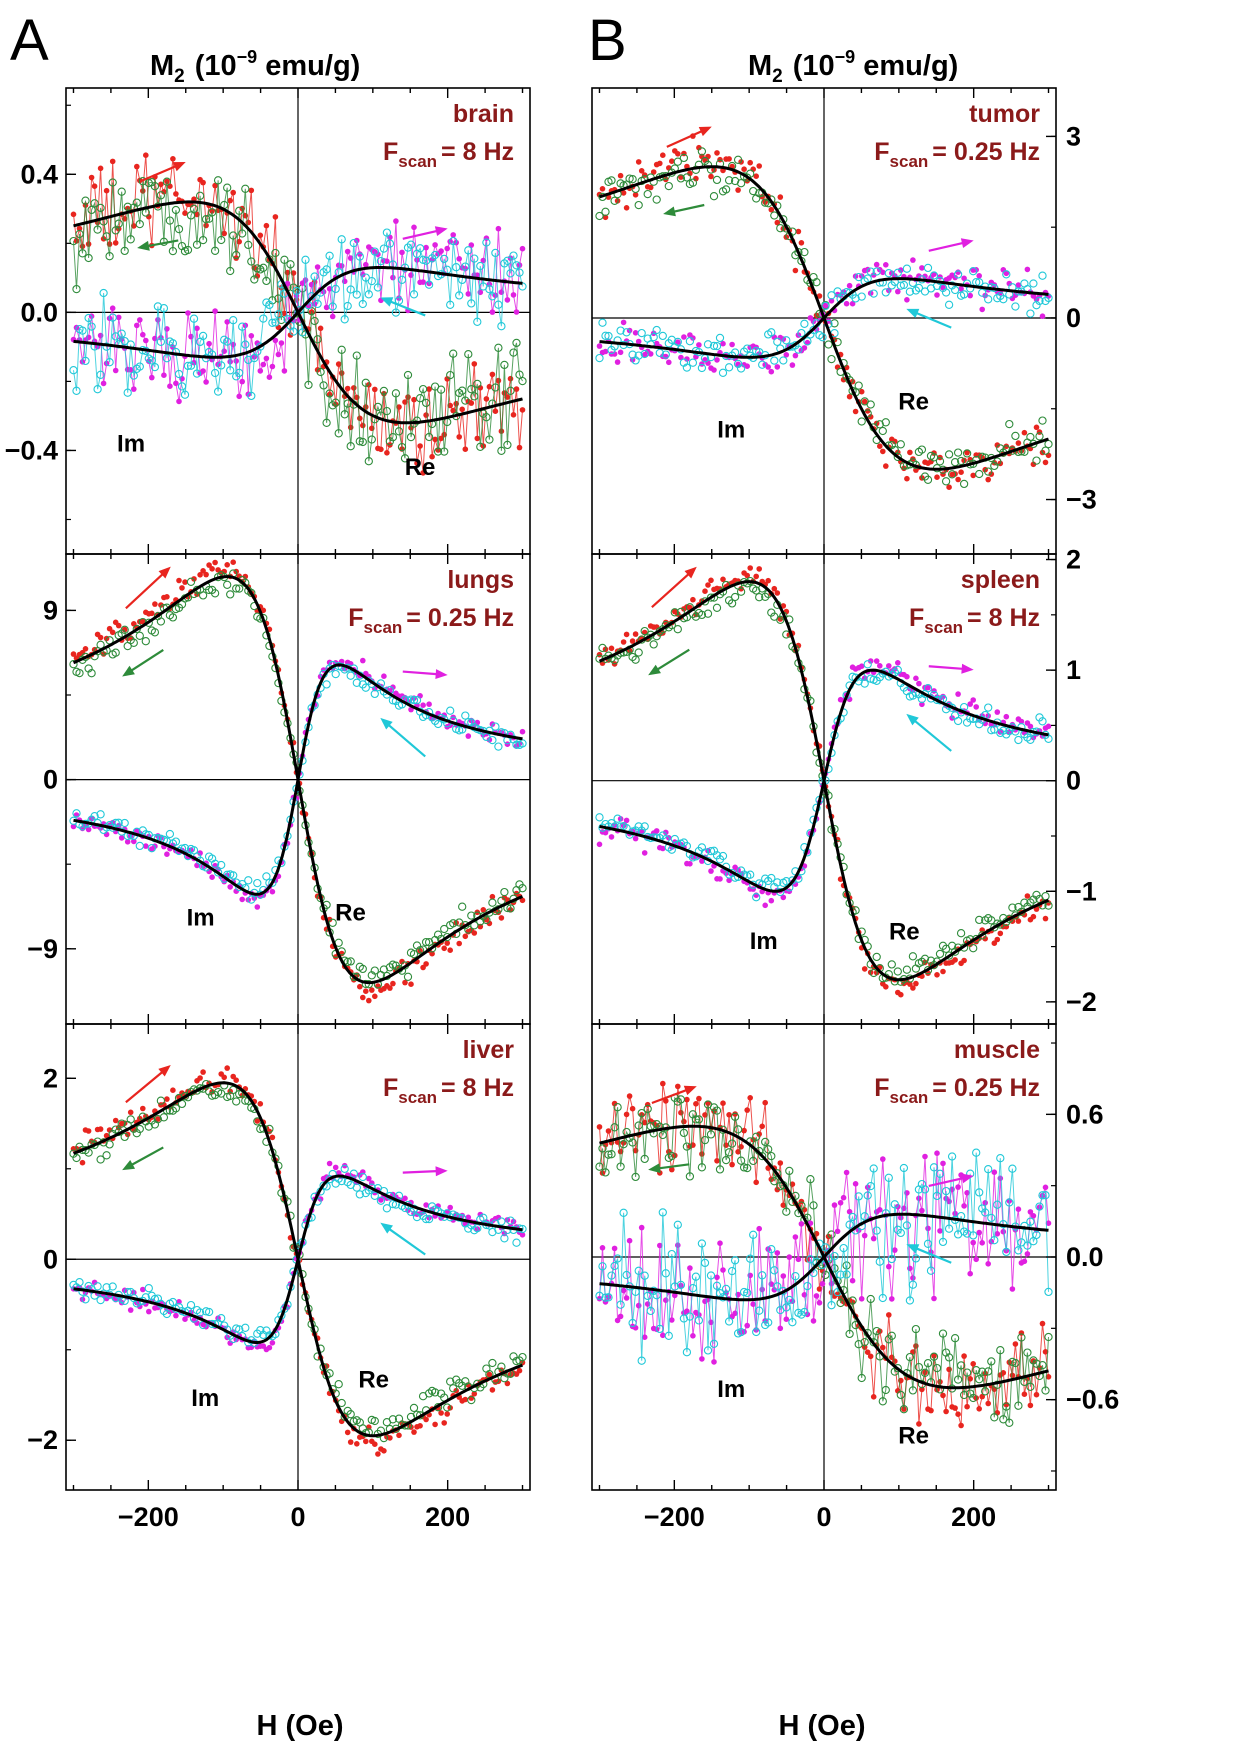  What do you see at coordinates (1085, 1114) in the screenshot?
I see `y-tick-label: 0.6` at bounding box center [1085, 1114].